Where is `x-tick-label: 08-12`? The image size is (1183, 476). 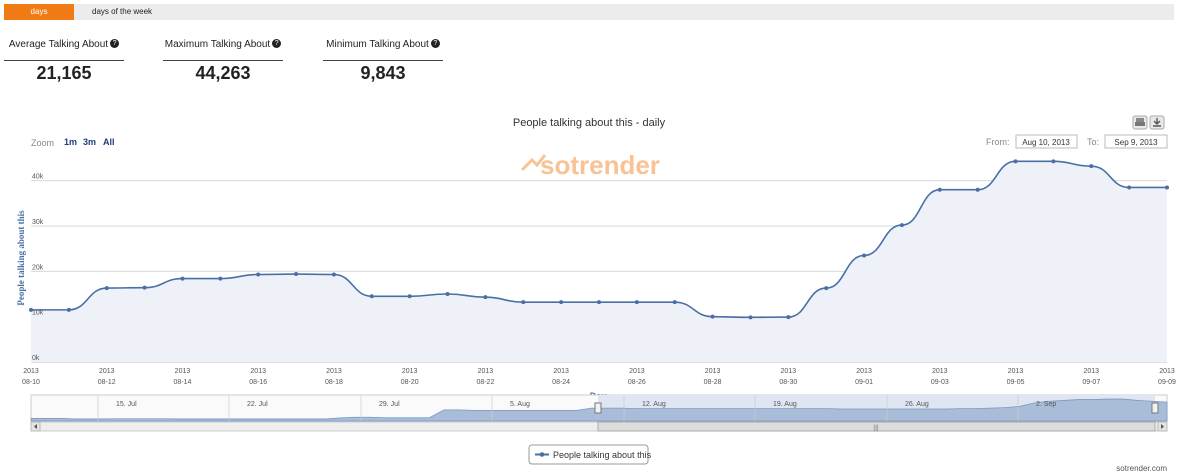
x-tick-label: 08-12 is located at coordinates (107, 382).